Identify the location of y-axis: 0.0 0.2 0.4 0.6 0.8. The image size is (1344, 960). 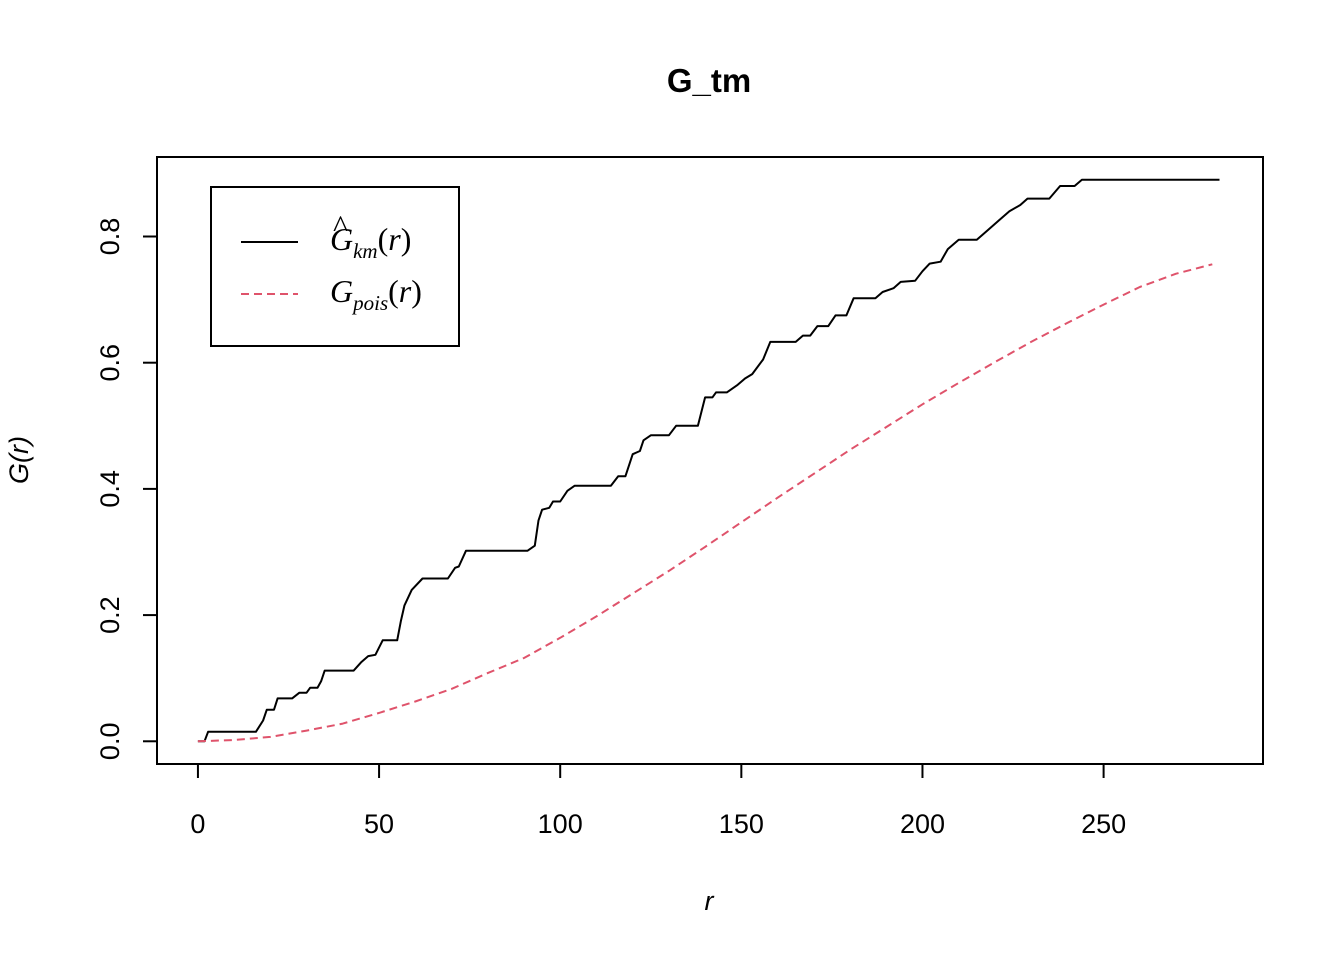
(126, 489).